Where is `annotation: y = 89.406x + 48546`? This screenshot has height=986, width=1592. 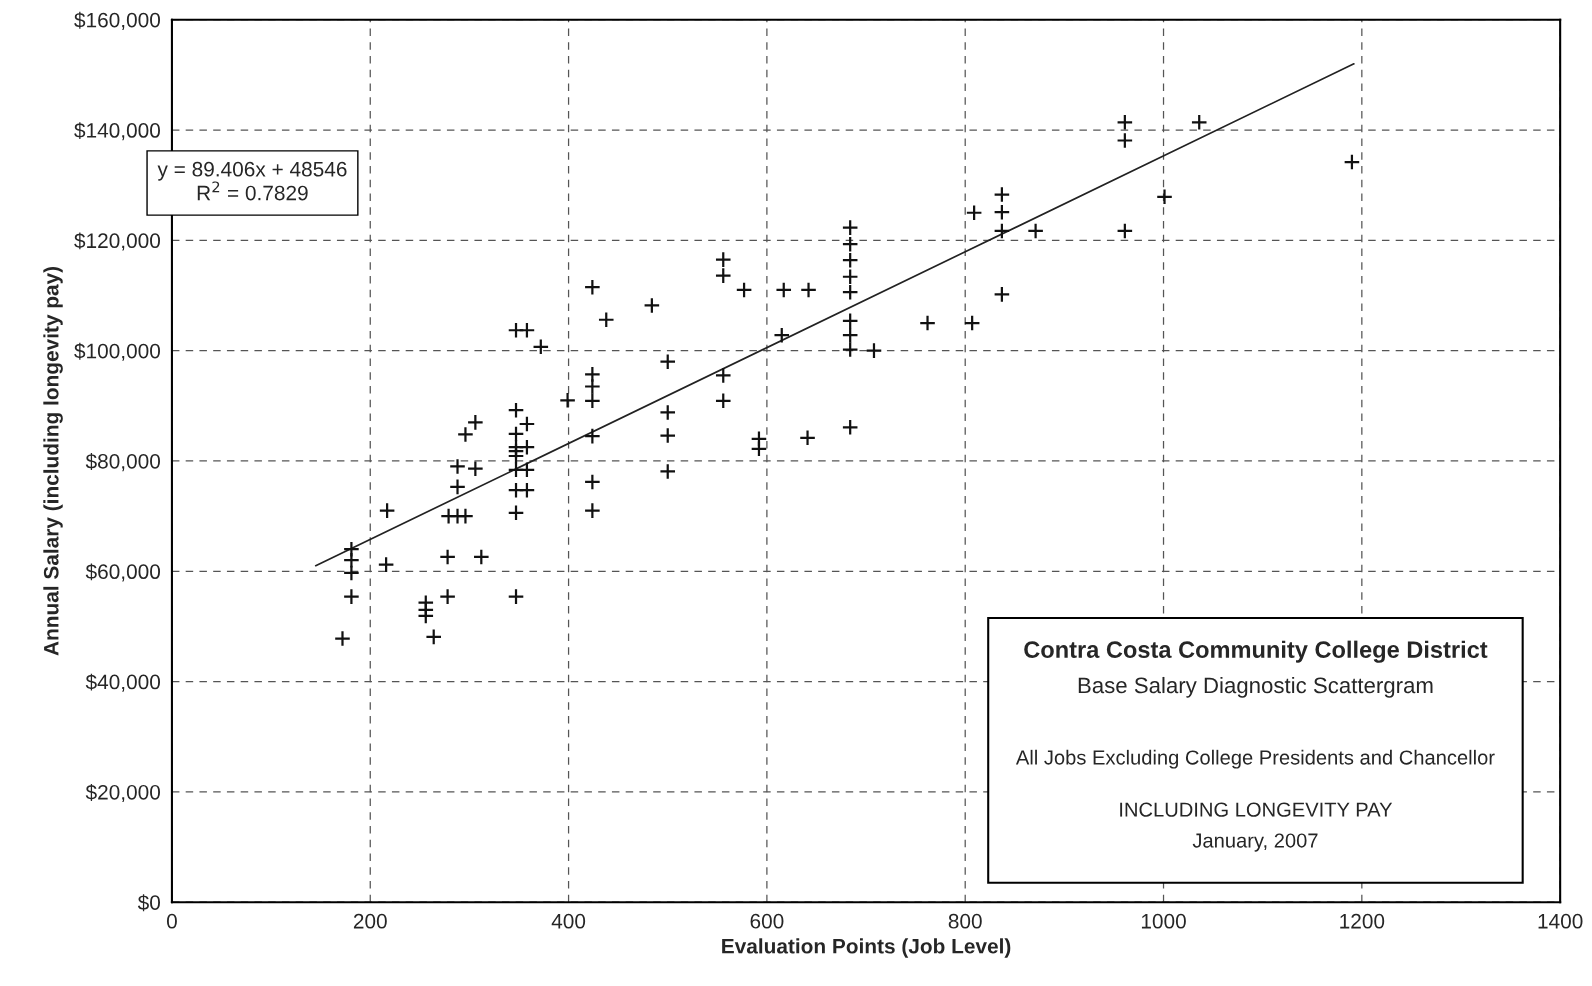 annotation: y = 89.406x + 48546 is located at coordinates (252, 171).